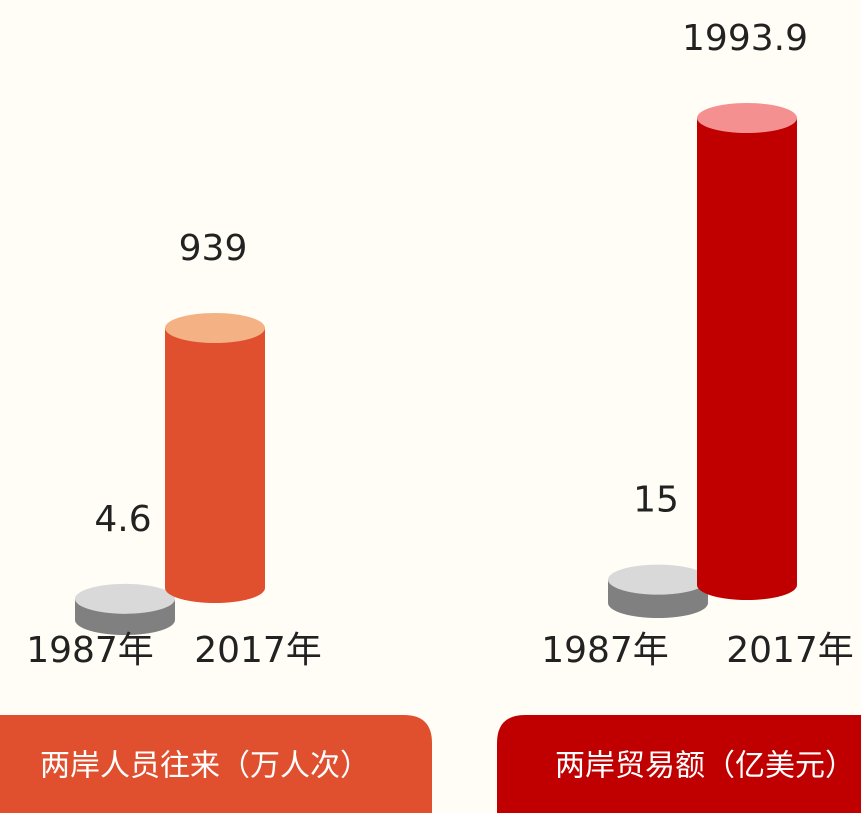 Image resolution: width=861 pixels, height=813 pixels. Describe the element at coordinates (122, 519) in the screenshot. I see `value-label: 4.6` at that location.